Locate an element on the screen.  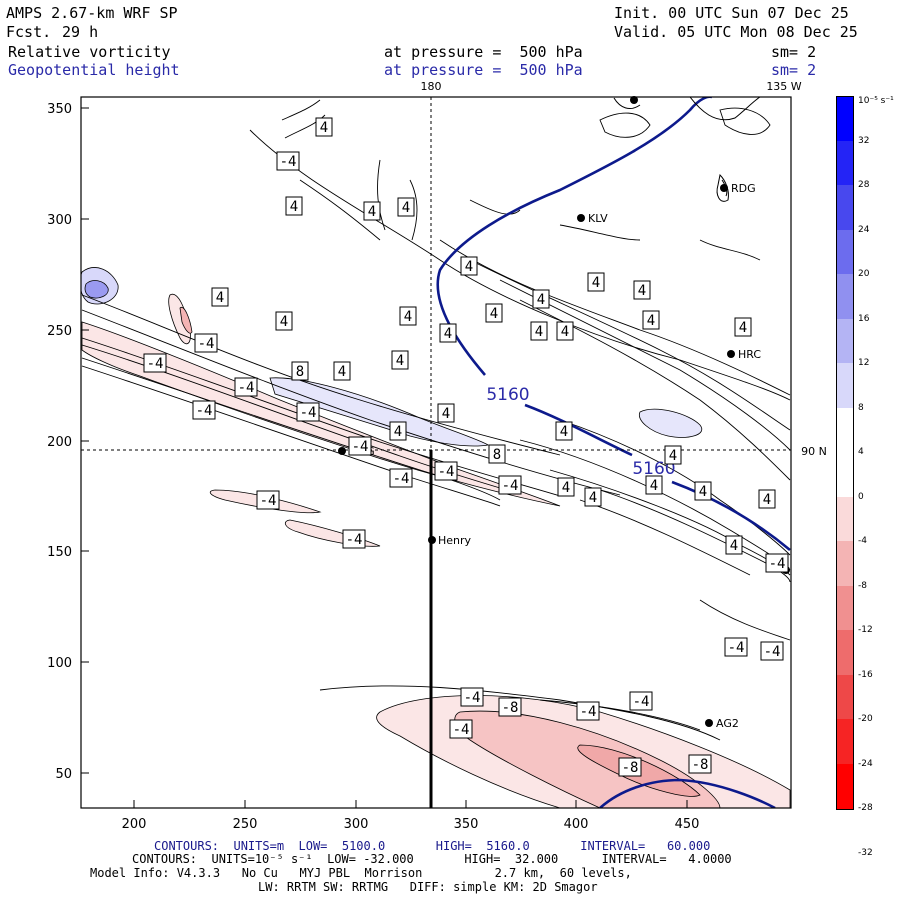
height-contour-label: 5160 is located at coordinates (507, 395).